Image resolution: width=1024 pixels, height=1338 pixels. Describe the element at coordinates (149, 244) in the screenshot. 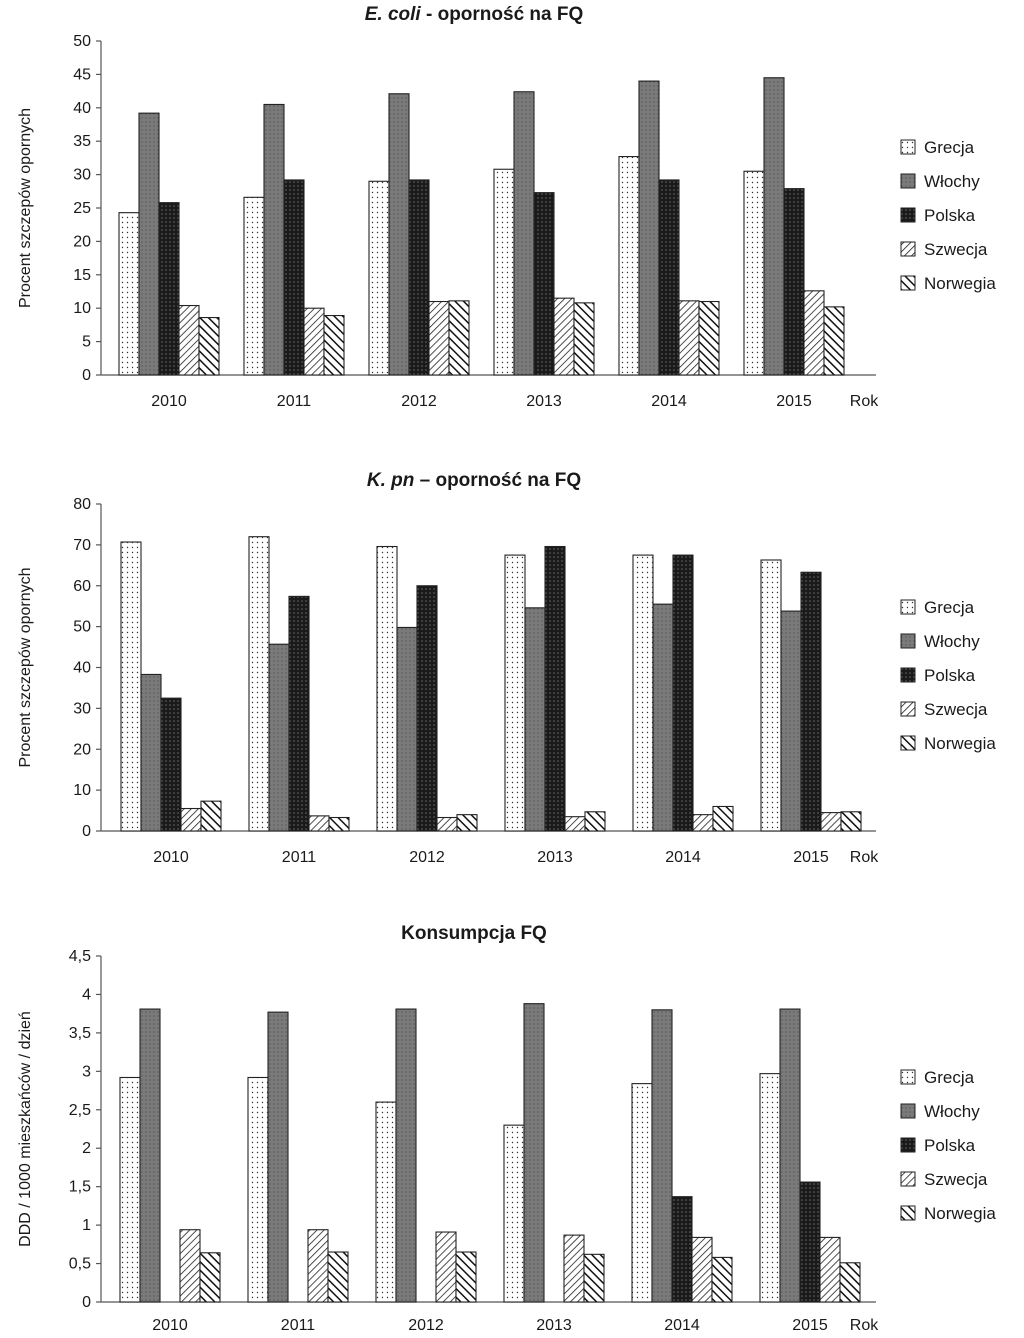

I see `bar-w-ochy-2010` at that location.